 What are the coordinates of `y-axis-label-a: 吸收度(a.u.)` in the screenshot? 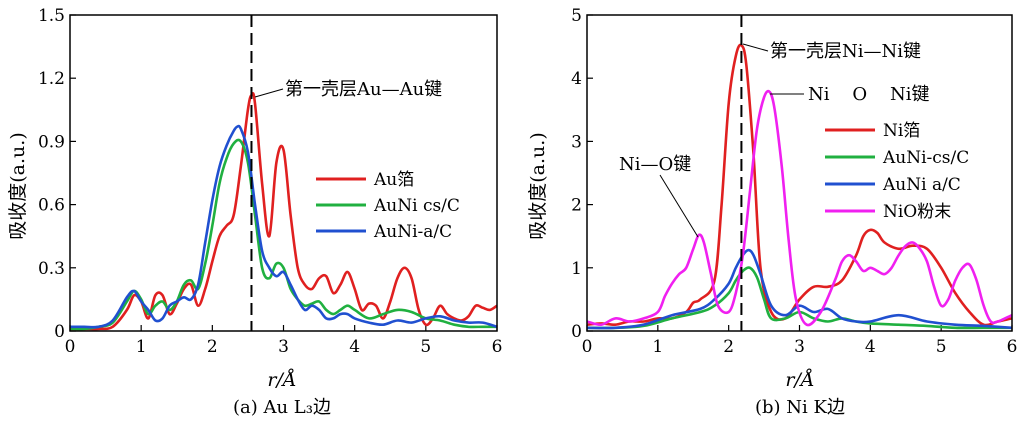 It's located at (18, 185).